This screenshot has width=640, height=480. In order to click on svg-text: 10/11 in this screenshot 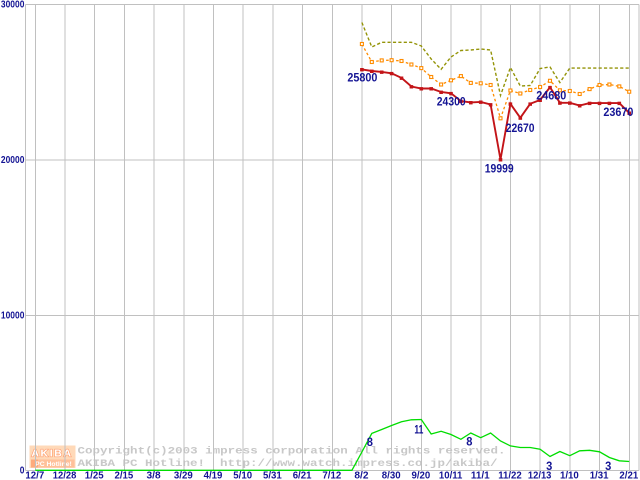, I will do `click(451, 475)`.